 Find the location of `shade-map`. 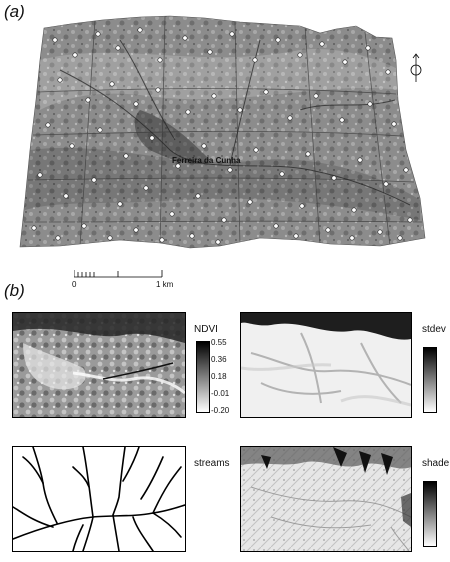

shade-map is located at coordinates (326, 499).